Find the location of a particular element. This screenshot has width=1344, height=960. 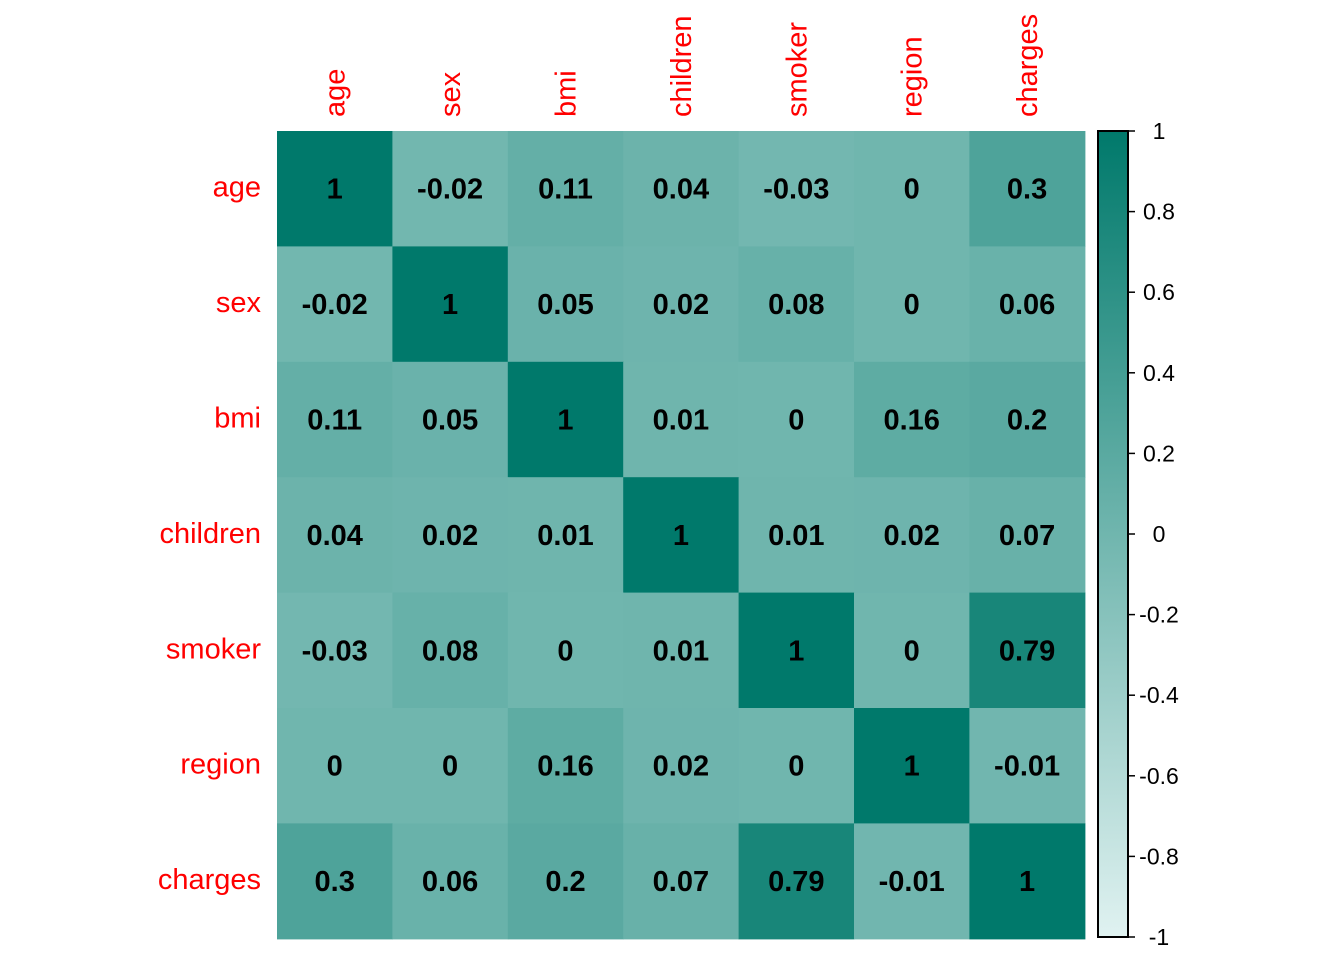

cell-value-bmi-region: 0.16 is located at coordinates (911, 421).